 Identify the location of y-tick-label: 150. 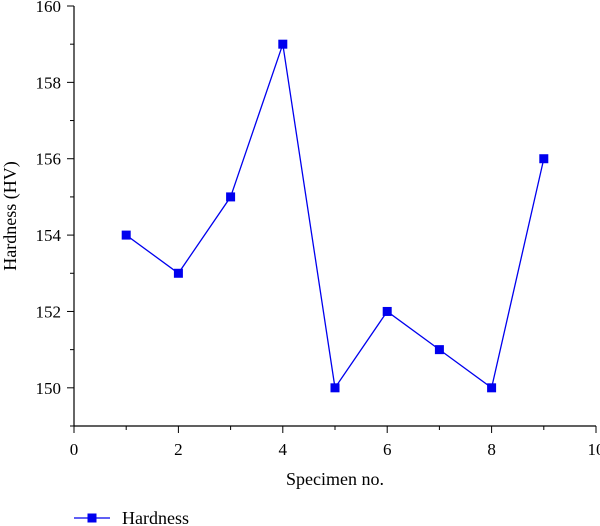
(49, 388).